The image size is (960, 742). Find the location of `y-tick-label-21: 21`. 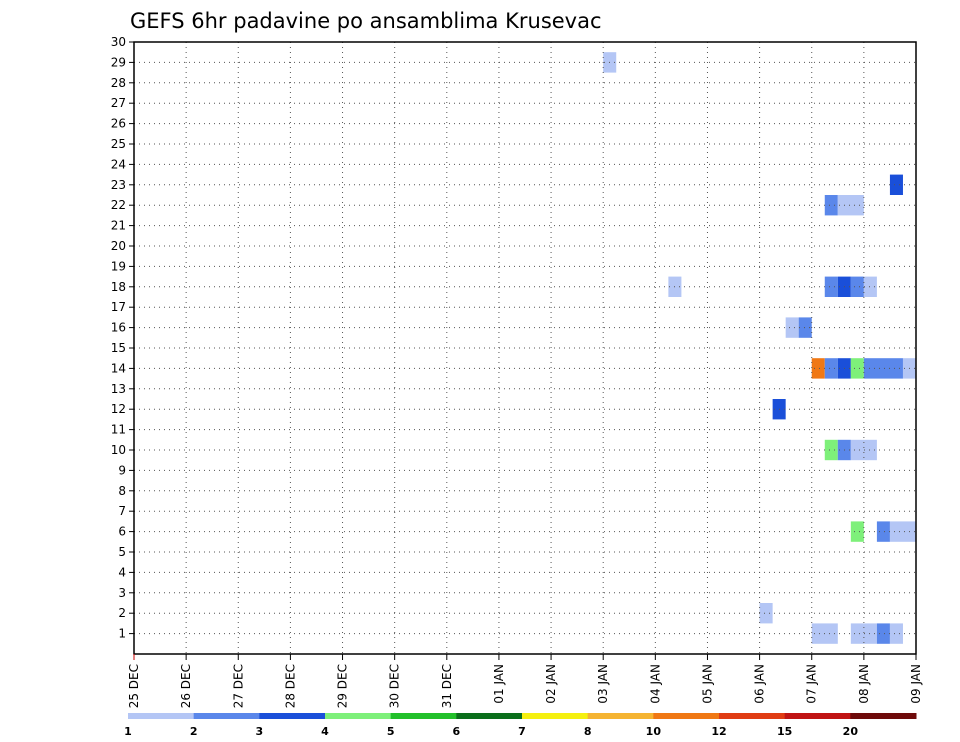

y-tick-label-21: 21 is located at coordinates (118, 226).